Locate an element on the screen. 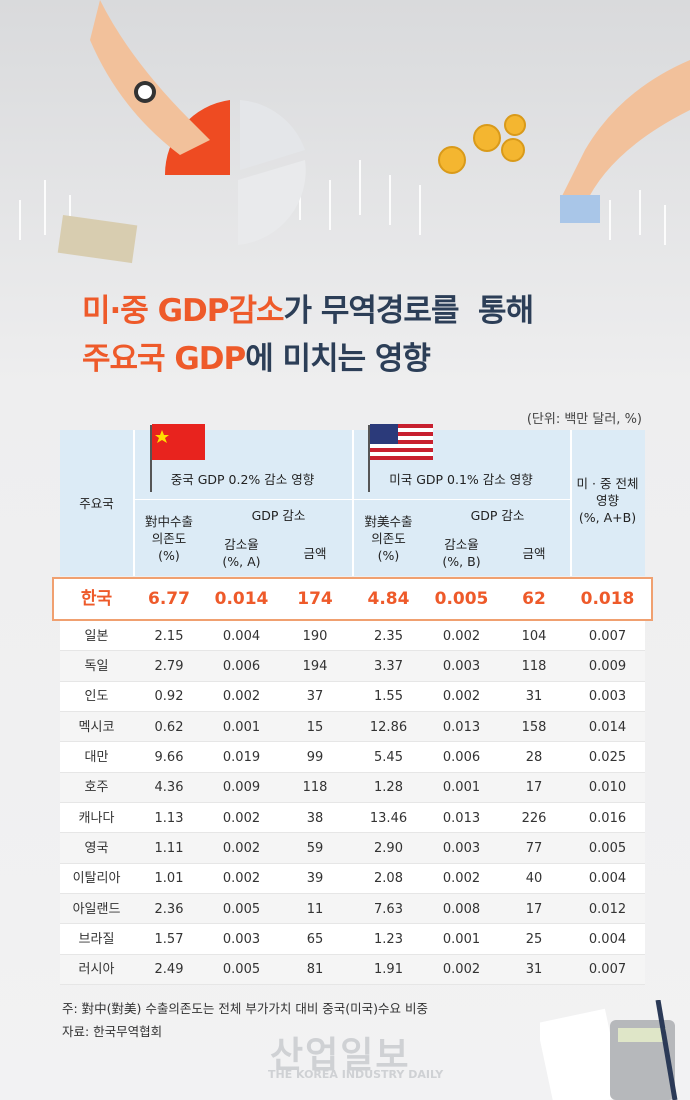  table-cell: 1.28 is located at coordinates (388, 788).